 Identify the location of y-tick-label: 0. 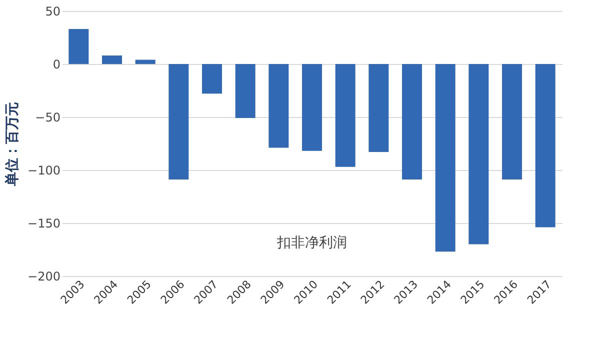
(56, 65).